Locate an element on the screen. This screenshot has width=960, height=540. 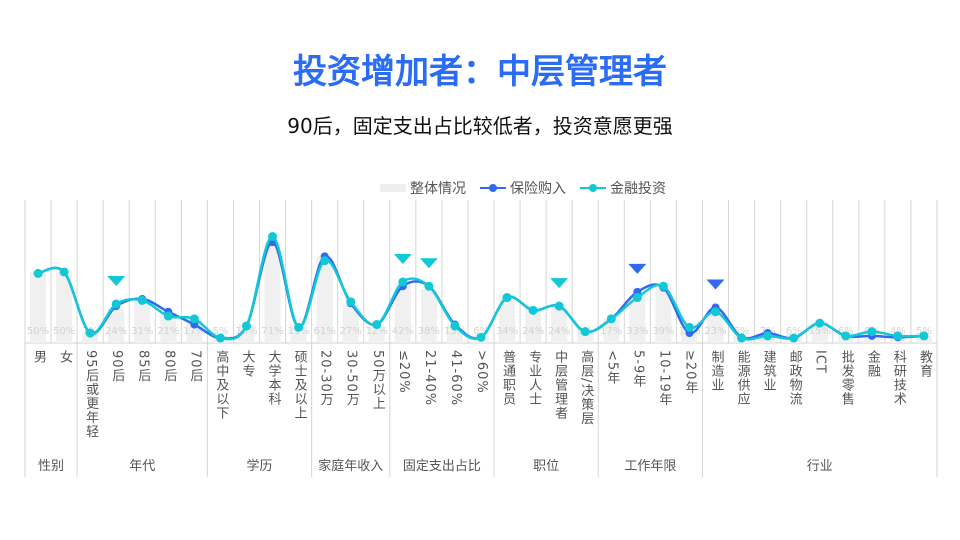
category-label: 女 is located at coordinates (65, 357).